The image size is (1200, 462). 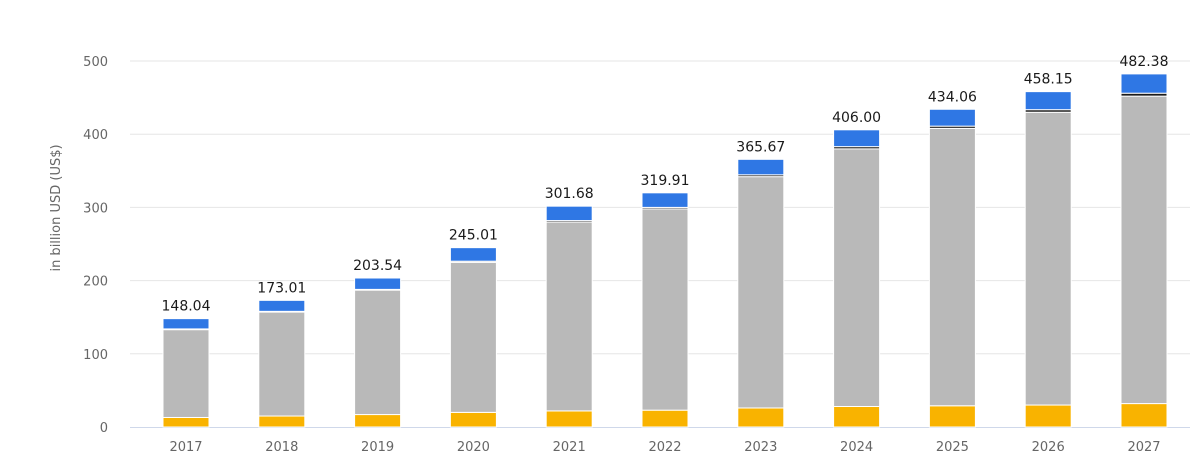 What do you see at coordinates (281, 288) in the screenshot?
I see `total-label-2018: 173.01` at bounding box center [281, 288].